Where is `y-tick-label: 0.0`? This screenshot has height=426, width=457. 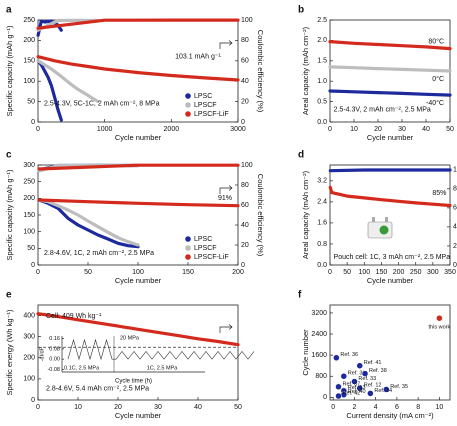 y-tick-label: 0.0 is located at coordinates (322, 122).